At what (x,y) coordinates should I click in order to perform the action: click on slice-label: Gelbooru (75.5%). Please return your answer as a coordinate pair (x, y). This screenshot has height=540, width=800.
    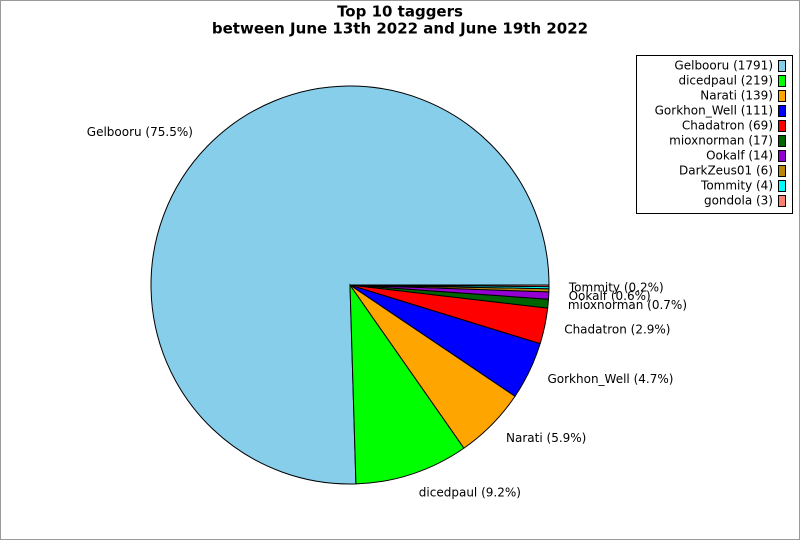
    Looking at the image, I should click on (140, 132).